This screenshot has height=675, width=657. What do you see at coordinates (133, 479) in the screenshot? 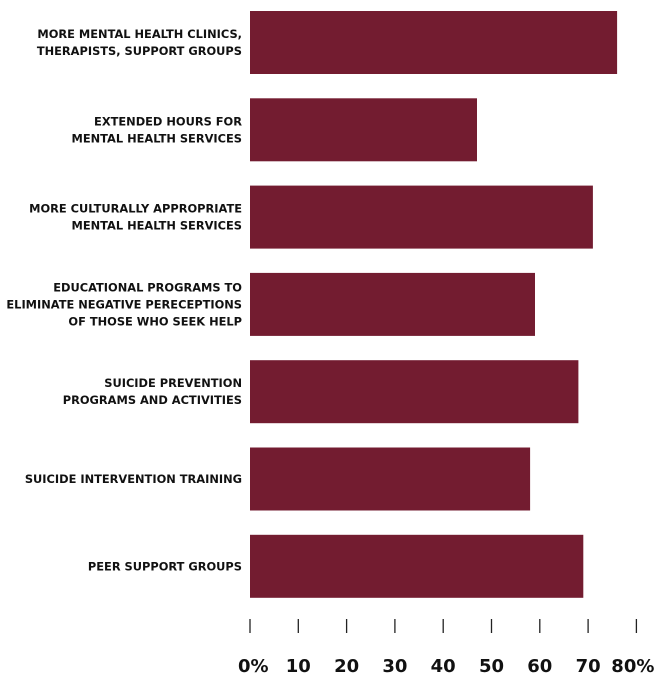
I see `category-label-5: SUICIDE INTERVENTION TRAINING` at bounding box center [133, 479].